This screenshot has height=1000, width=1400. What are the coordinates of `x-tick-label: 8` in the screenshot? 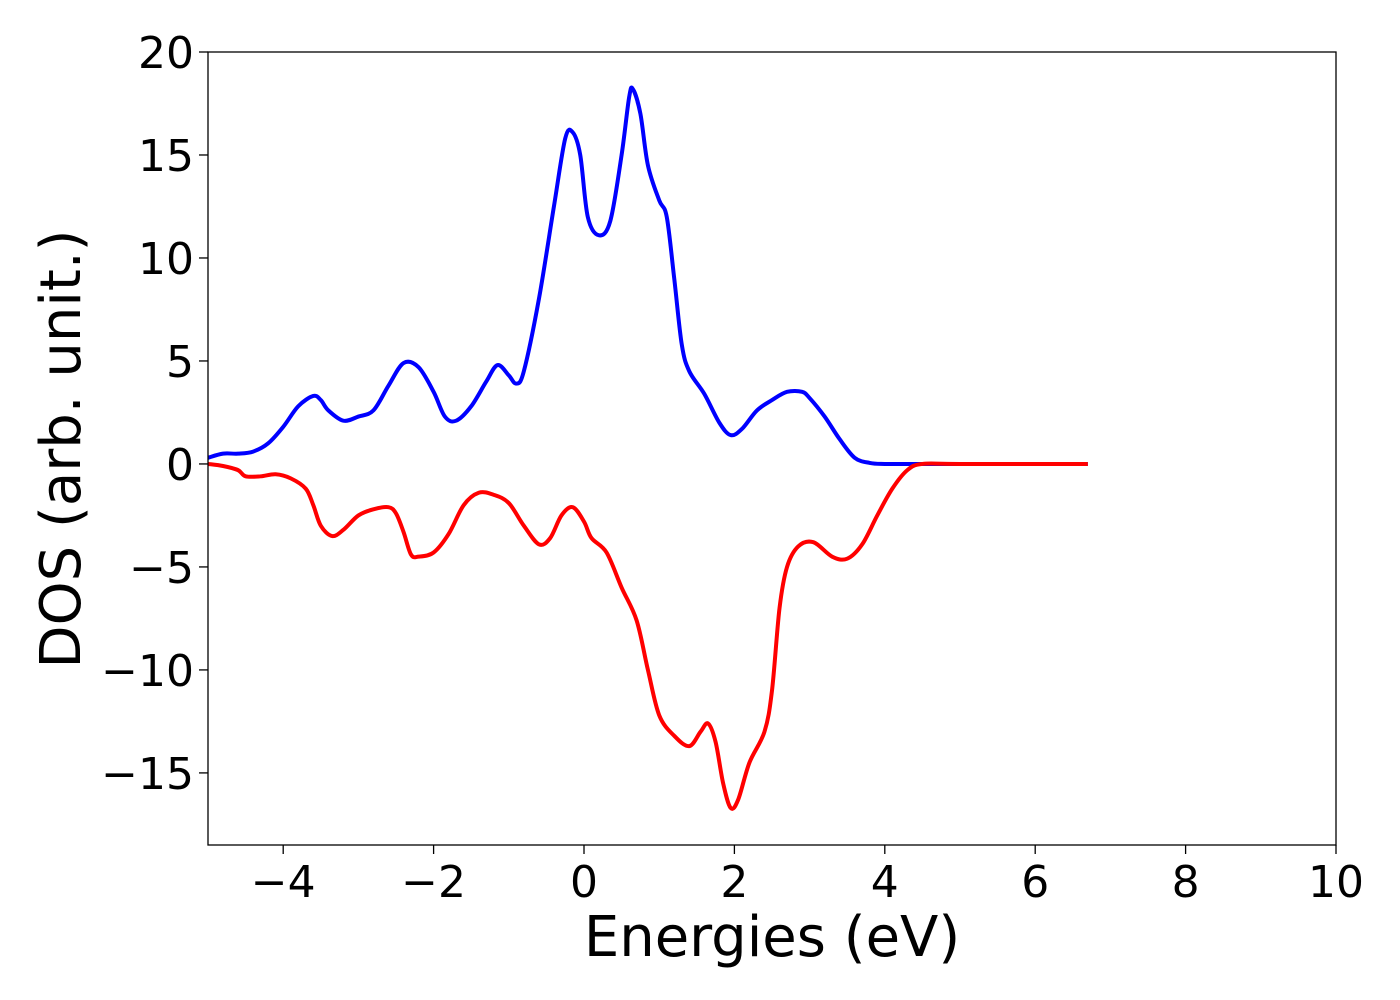 It's located at (1186, 882).